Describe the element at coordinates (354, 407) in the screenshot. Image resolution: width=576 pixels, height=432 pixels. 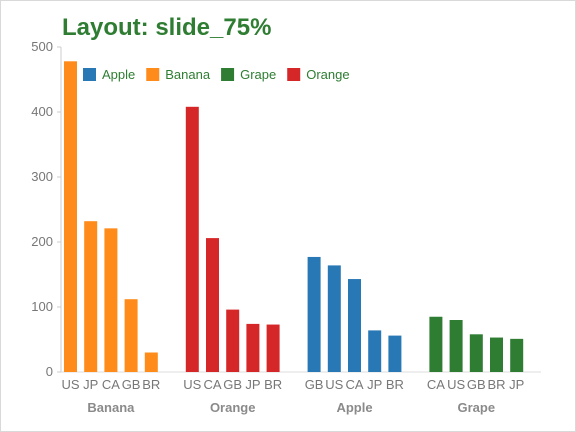
I see `group-label-apple: Apple` at that location.